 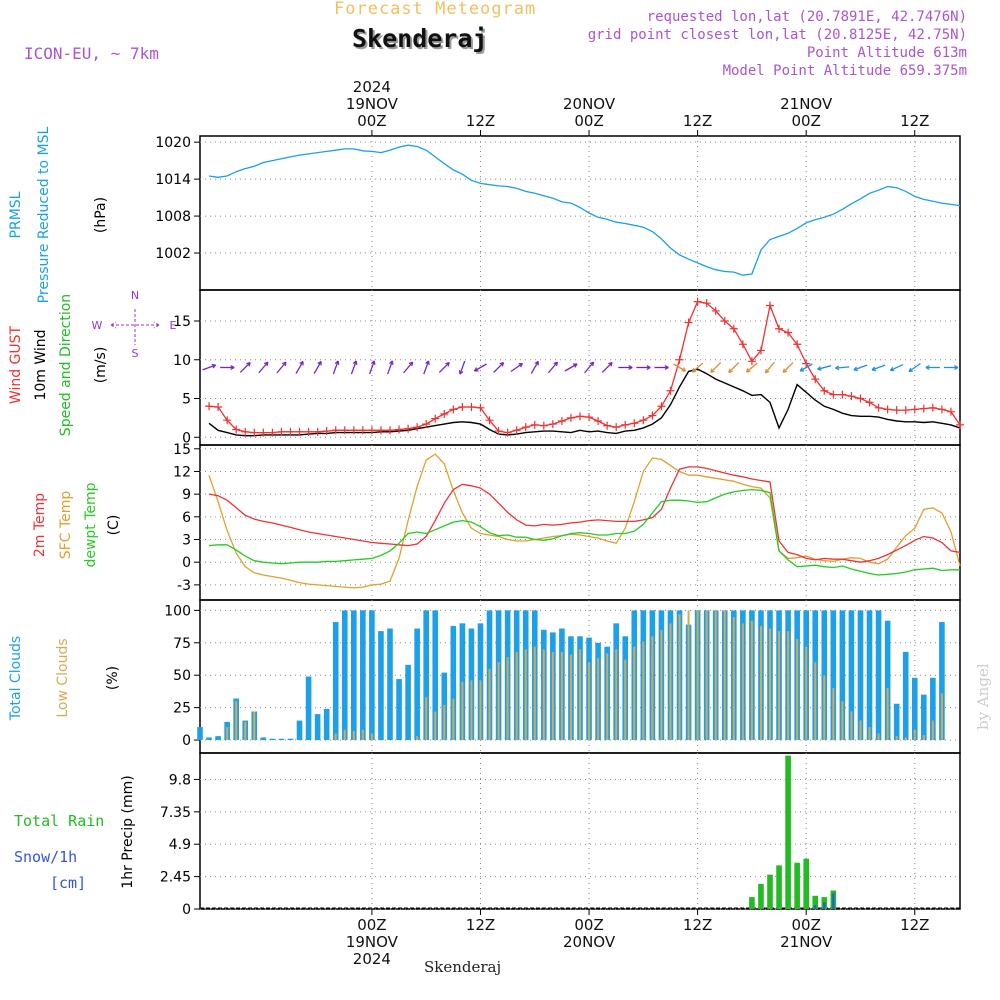 I want to click on pressure-line, so click(x=584, y=210).